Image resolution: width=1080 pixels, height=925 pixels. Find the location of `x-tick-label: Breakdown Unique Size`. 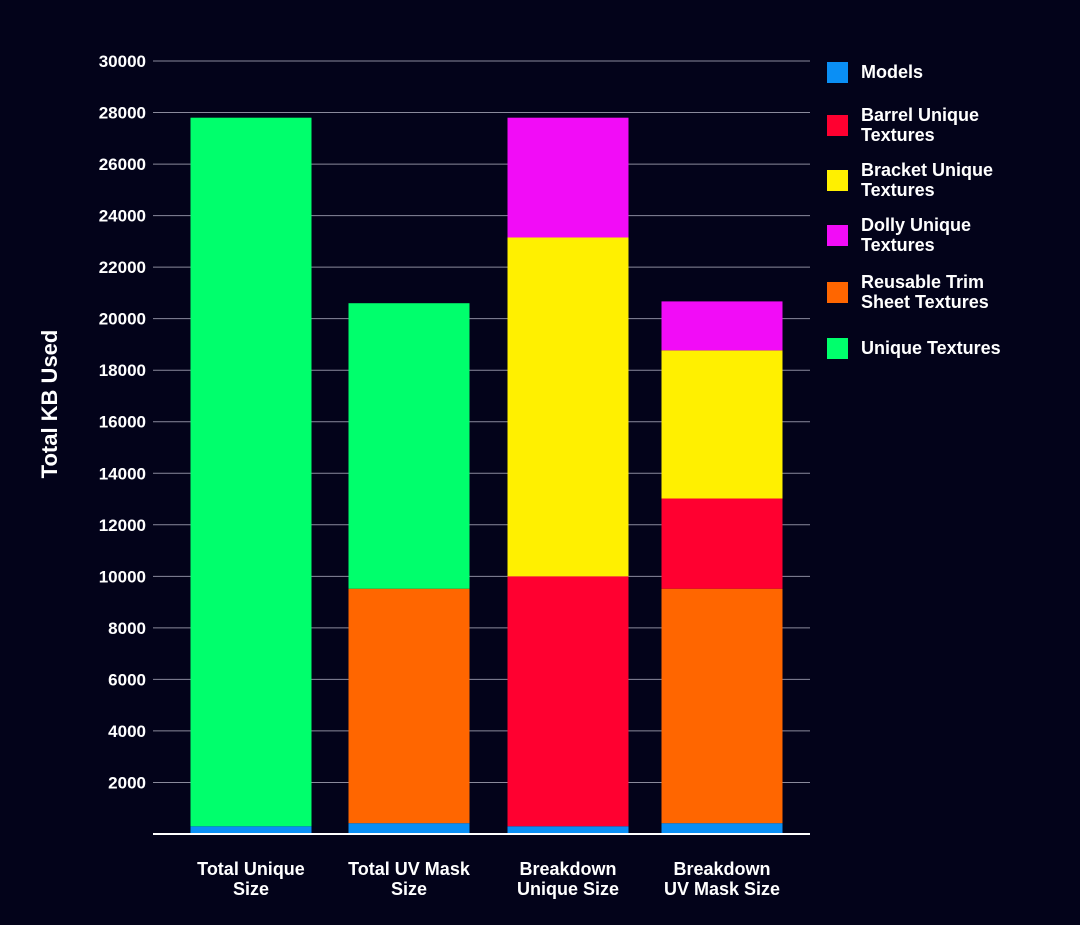

x-tick-label: Breakdown Unique Size is located at coordinates (568, 879).